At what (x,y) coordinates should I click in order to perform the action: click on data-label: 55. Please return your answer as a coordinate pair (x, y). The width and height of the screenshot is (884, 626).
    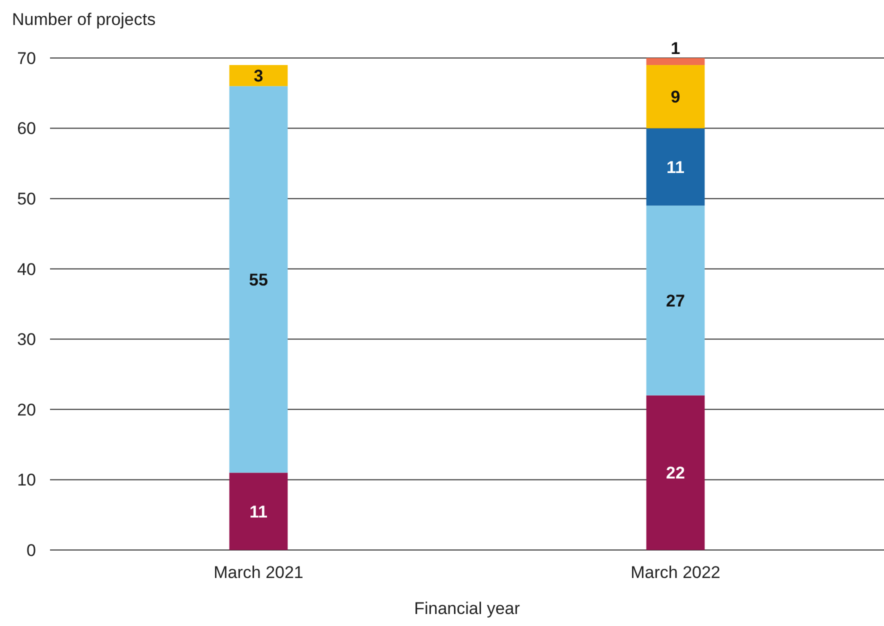
    Looking at the image, I should click on (258, 280).